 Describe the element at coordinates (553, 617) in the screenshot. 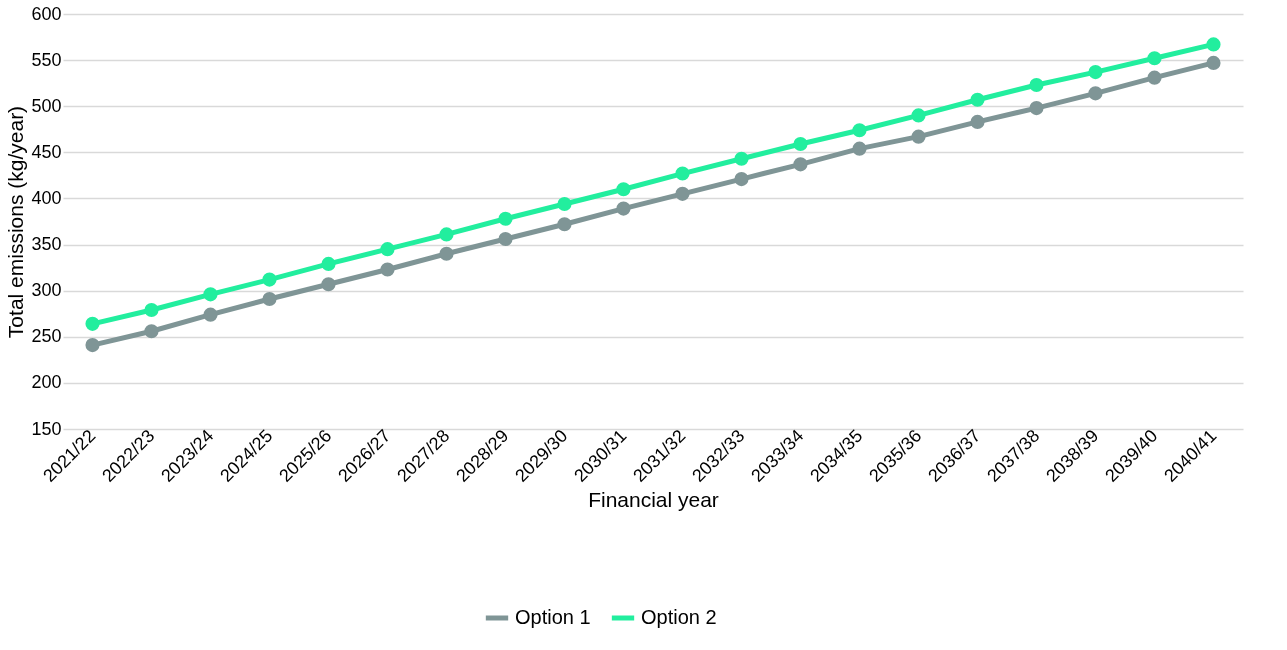

I see `legend-label: Option 1` at that location.